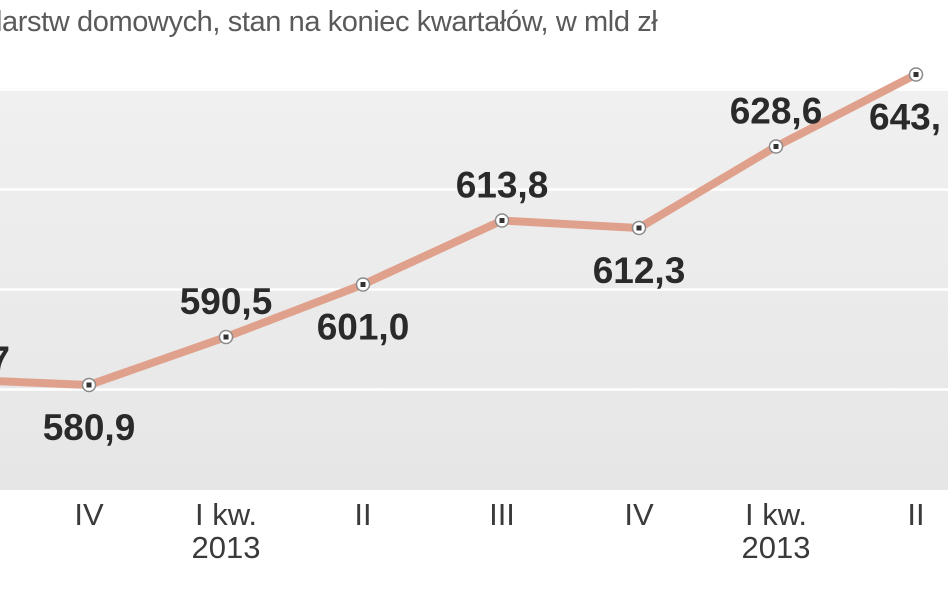  I want to click on data-label: 613,8, so click(502, 185).